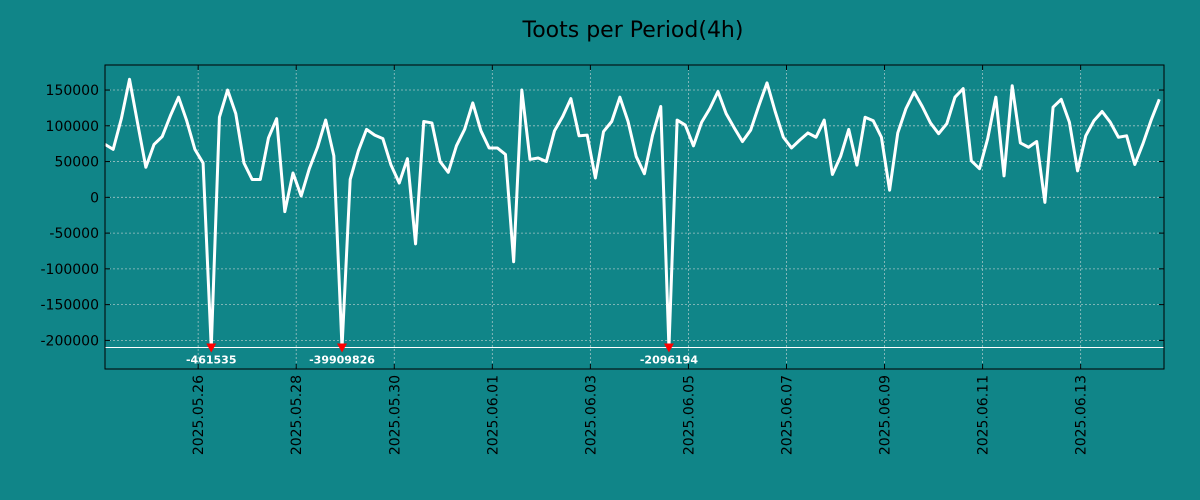 The image size is (1200, 500). I want to click on x-tick-label: 2025.06.07, so click(787, 415).